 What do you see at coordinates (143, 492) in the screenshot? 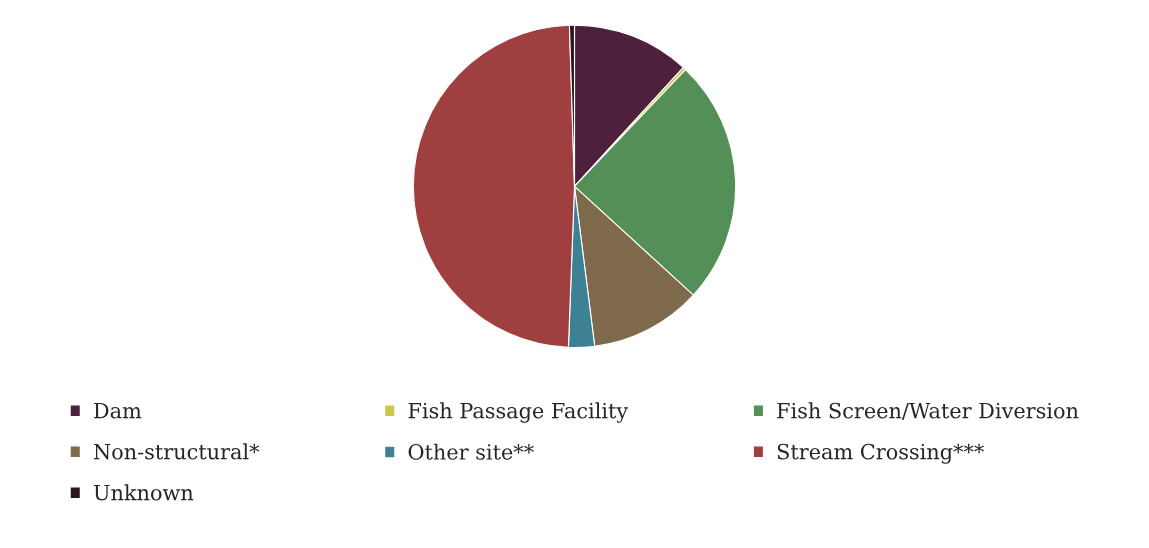
I see `legend-label: Unknown` at bounding box center [143, 492].